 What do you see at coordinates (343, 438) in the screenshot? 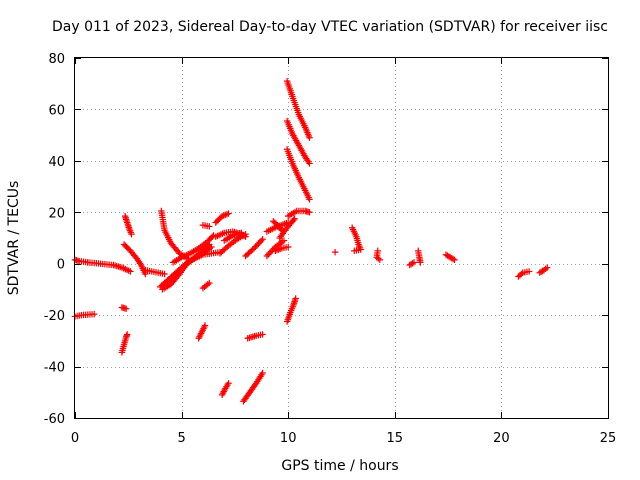
I see `x-tick-labels: 0 5 10 15 20 25` at bounding box center [343, 438].